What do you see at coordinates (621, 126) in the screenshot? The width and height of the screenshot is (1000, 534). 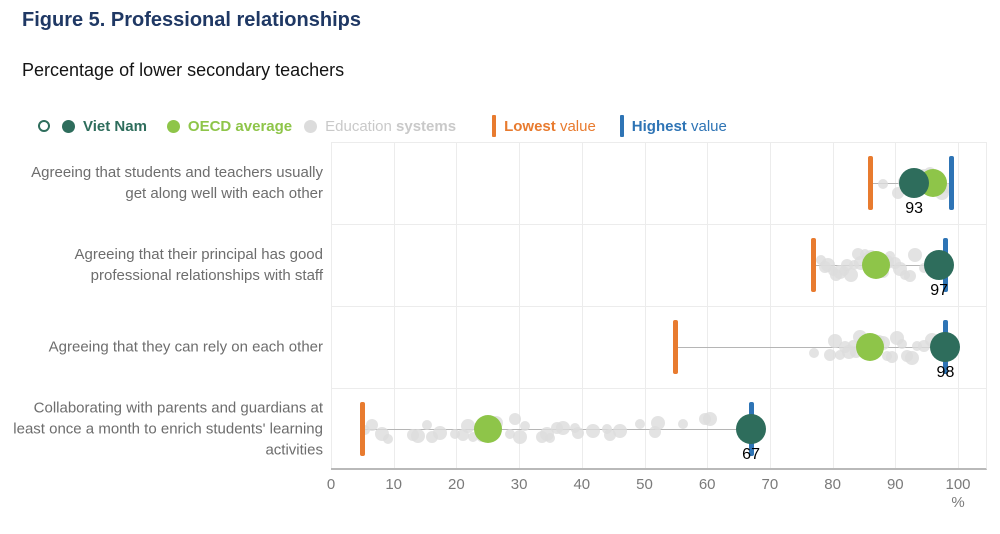 I see `highest-value-bar-icon` at bounding box center [621, 126].